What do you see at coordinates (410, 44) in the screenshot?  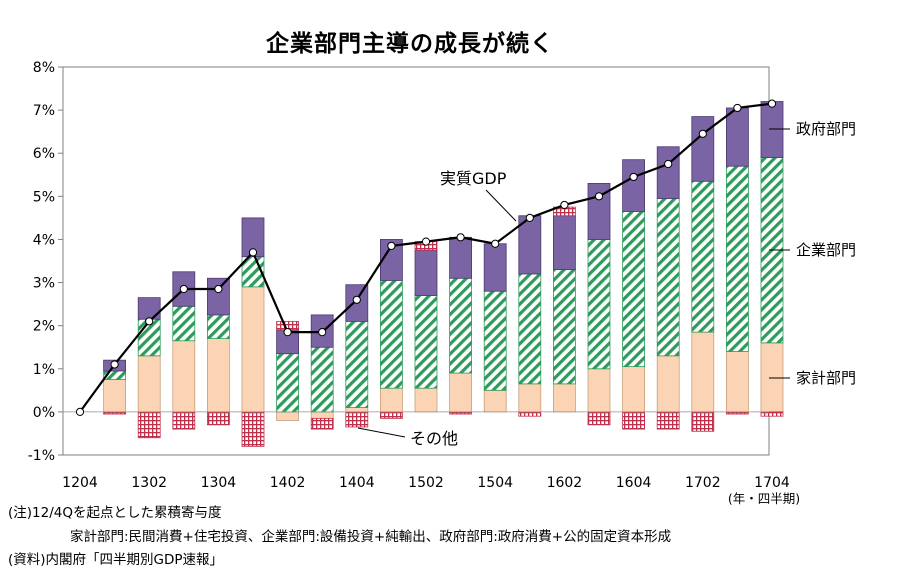 I see `chart-title: 企業部門主導の成長が続く` at bounding box center [410, 44].